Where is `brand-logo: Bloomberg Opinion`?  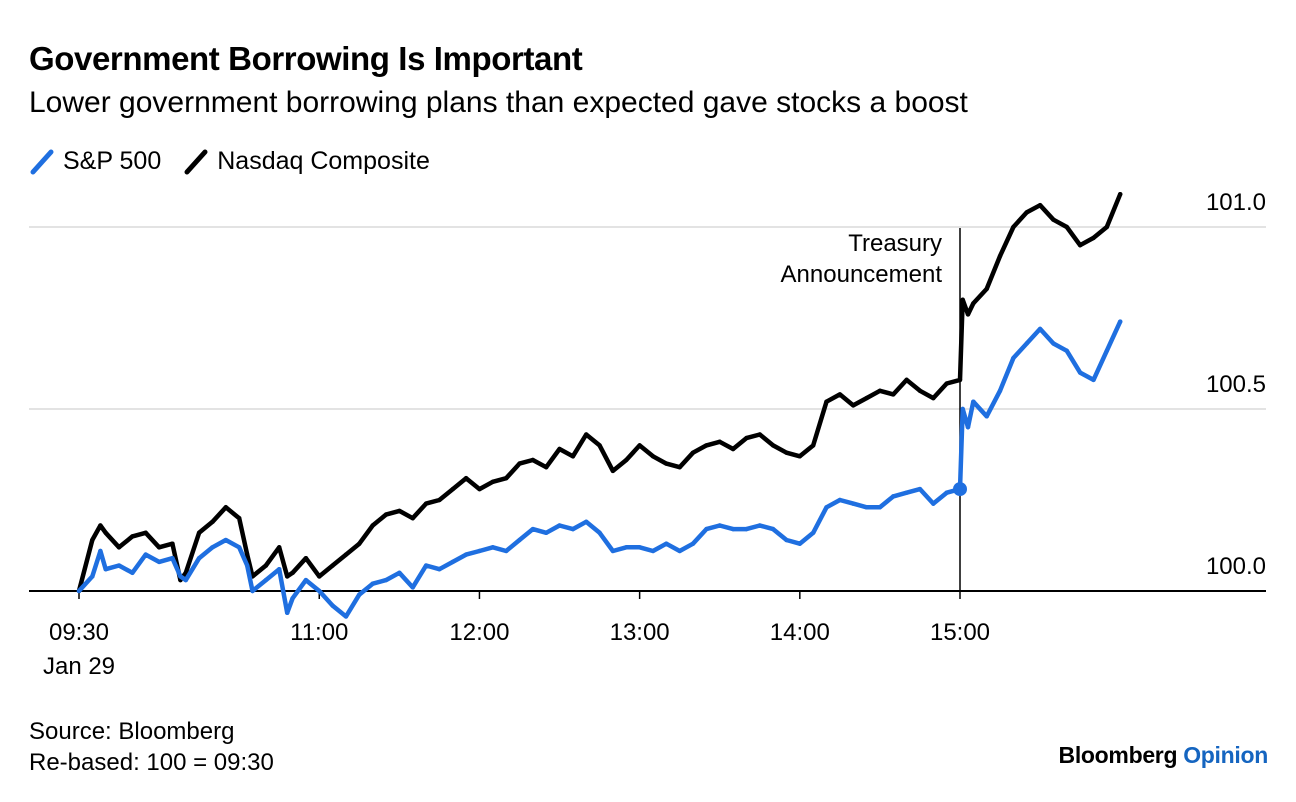 brand-logo: Bloomberg Opinion is located at coordinates (1163, 755).